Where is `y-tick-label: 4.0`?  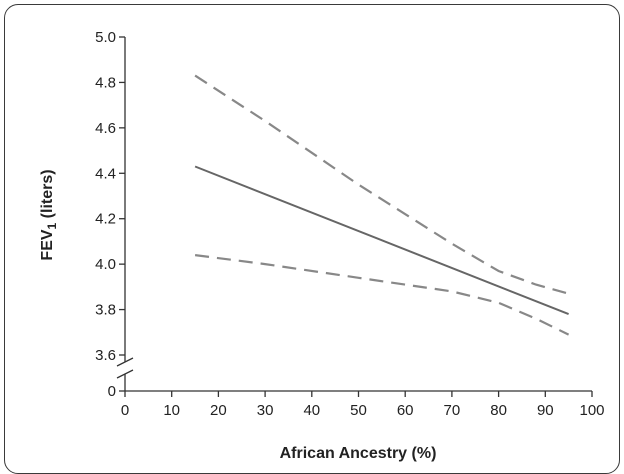 y-tick-label: 4.0 is located at coordinates (105, 264).